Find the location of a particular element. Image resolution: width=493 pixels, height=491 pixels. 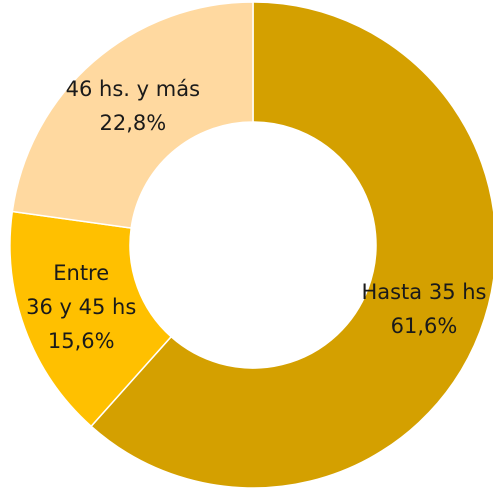

category-label: 46 hs. y más is located at coordinates (133, 89).